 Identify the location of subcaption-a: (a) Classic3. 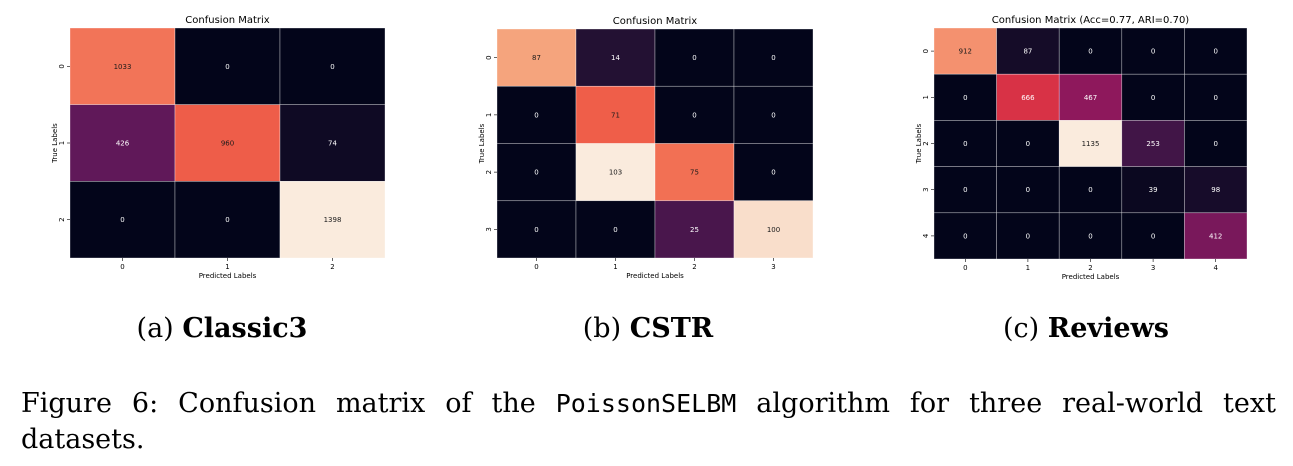
(222, 328).